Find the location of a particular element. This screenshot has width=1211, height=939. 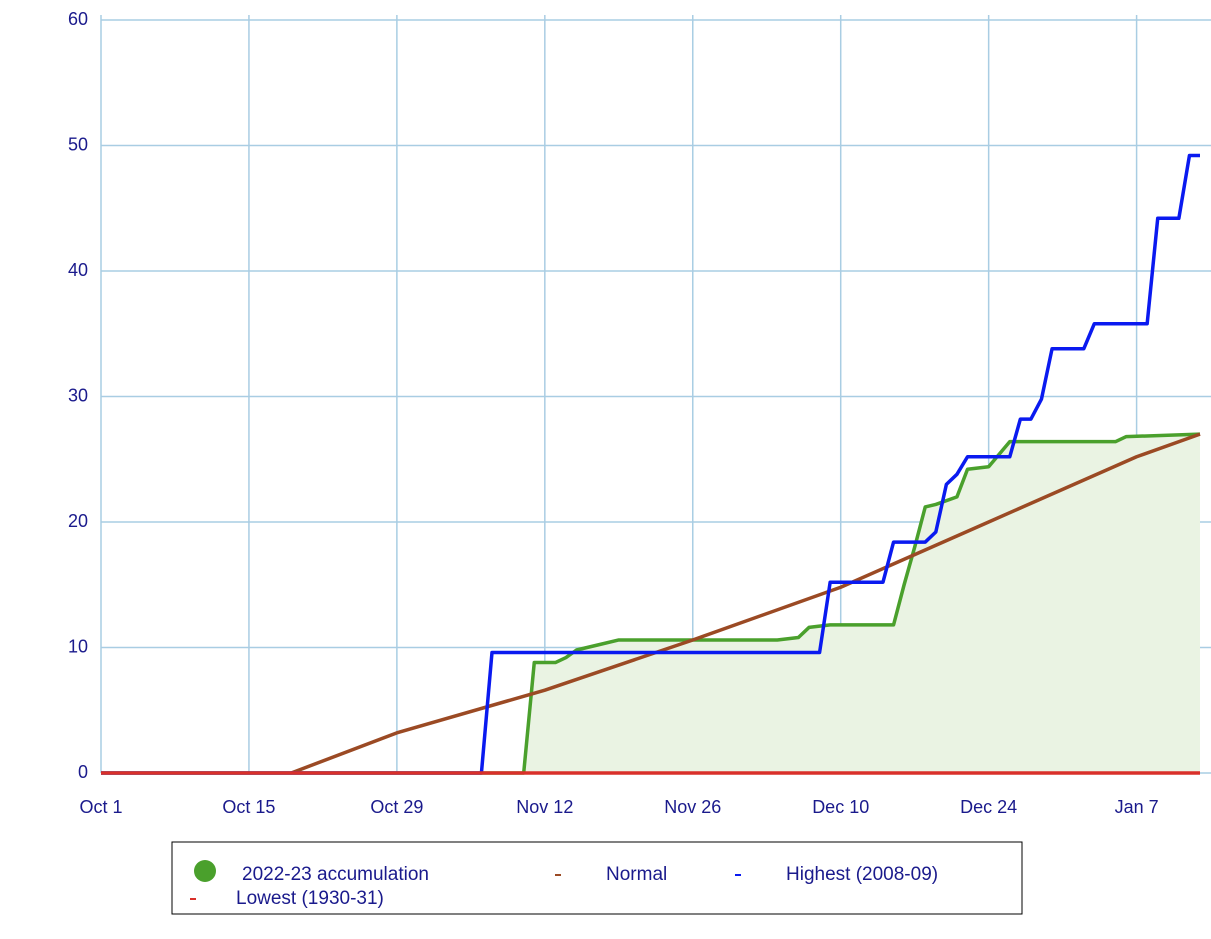

y-tick-label: 20 is located at coordinates (78, 521).